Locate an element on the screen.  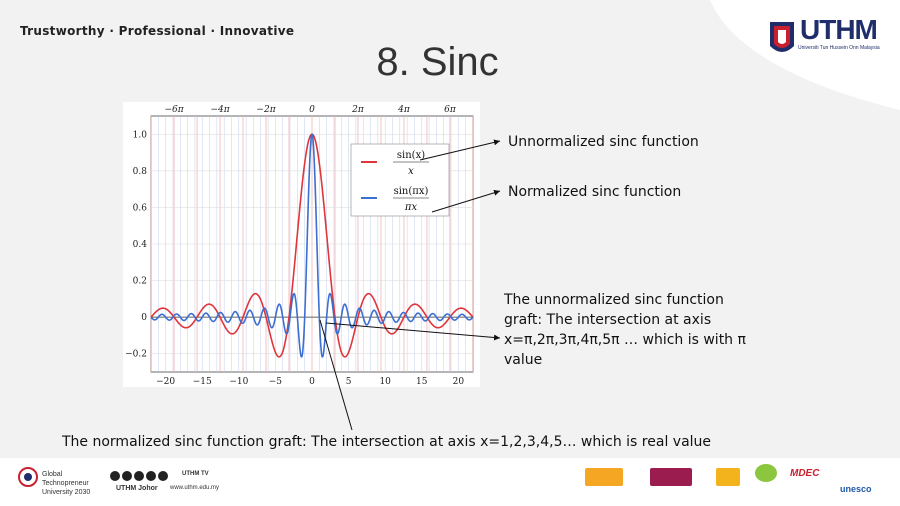
legend-numerator: sin(πx) is located at coordinates (411, 191).